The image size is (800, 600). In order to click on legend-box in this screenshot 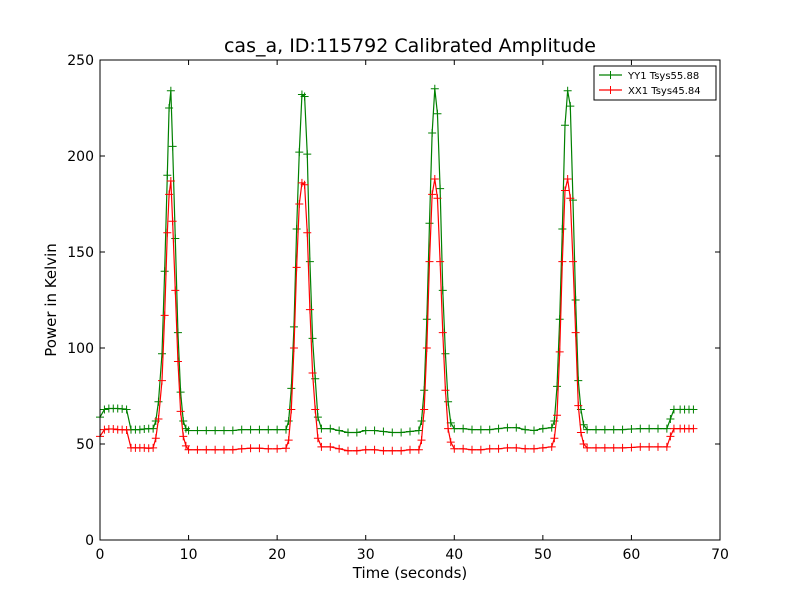, I will do `click(655, 83)`.